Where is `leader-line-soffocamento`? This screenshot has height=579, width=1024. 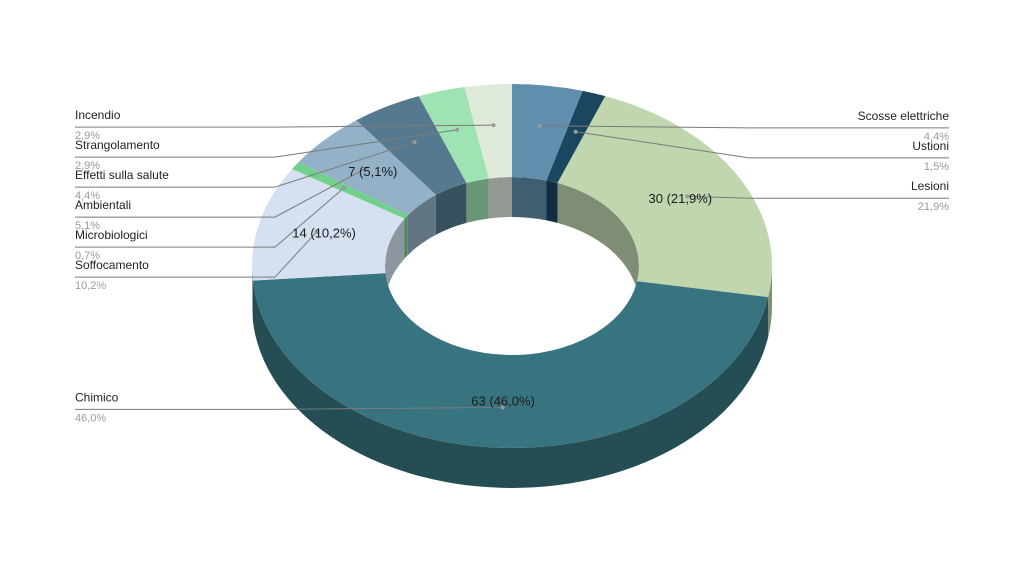
leader-line-soffocamento is located at coordinates (196, 254).